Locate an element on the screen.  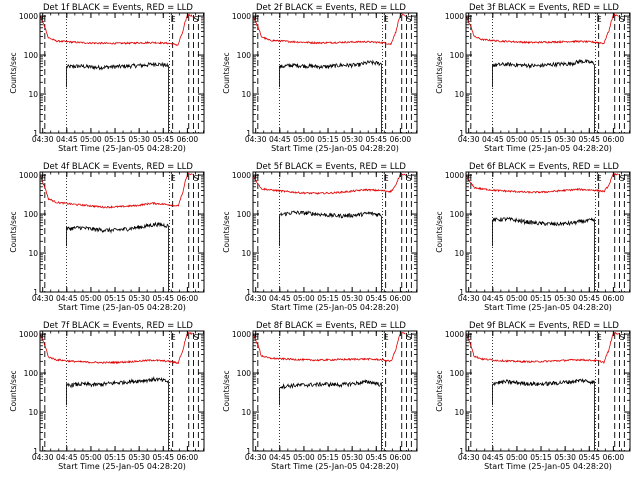
panel-title: Det 3f BLACK = Events, RED = LLD is located at coordinates (544, 8).